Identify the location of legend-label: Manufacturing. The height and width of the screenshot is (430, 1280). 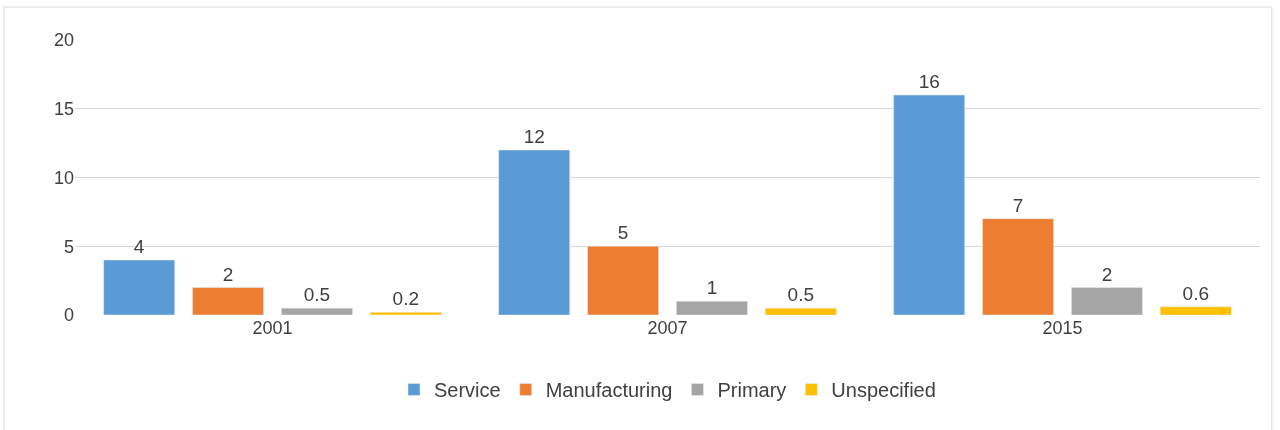
(609, 390).